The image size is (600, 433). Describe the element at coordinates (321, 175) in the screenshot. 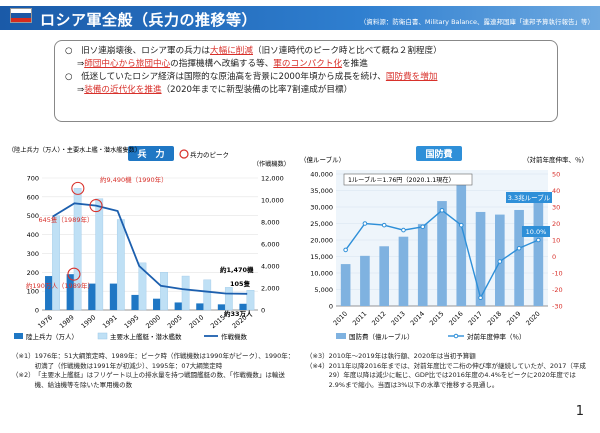

I see `left-tick-label: 40,000` at that location.